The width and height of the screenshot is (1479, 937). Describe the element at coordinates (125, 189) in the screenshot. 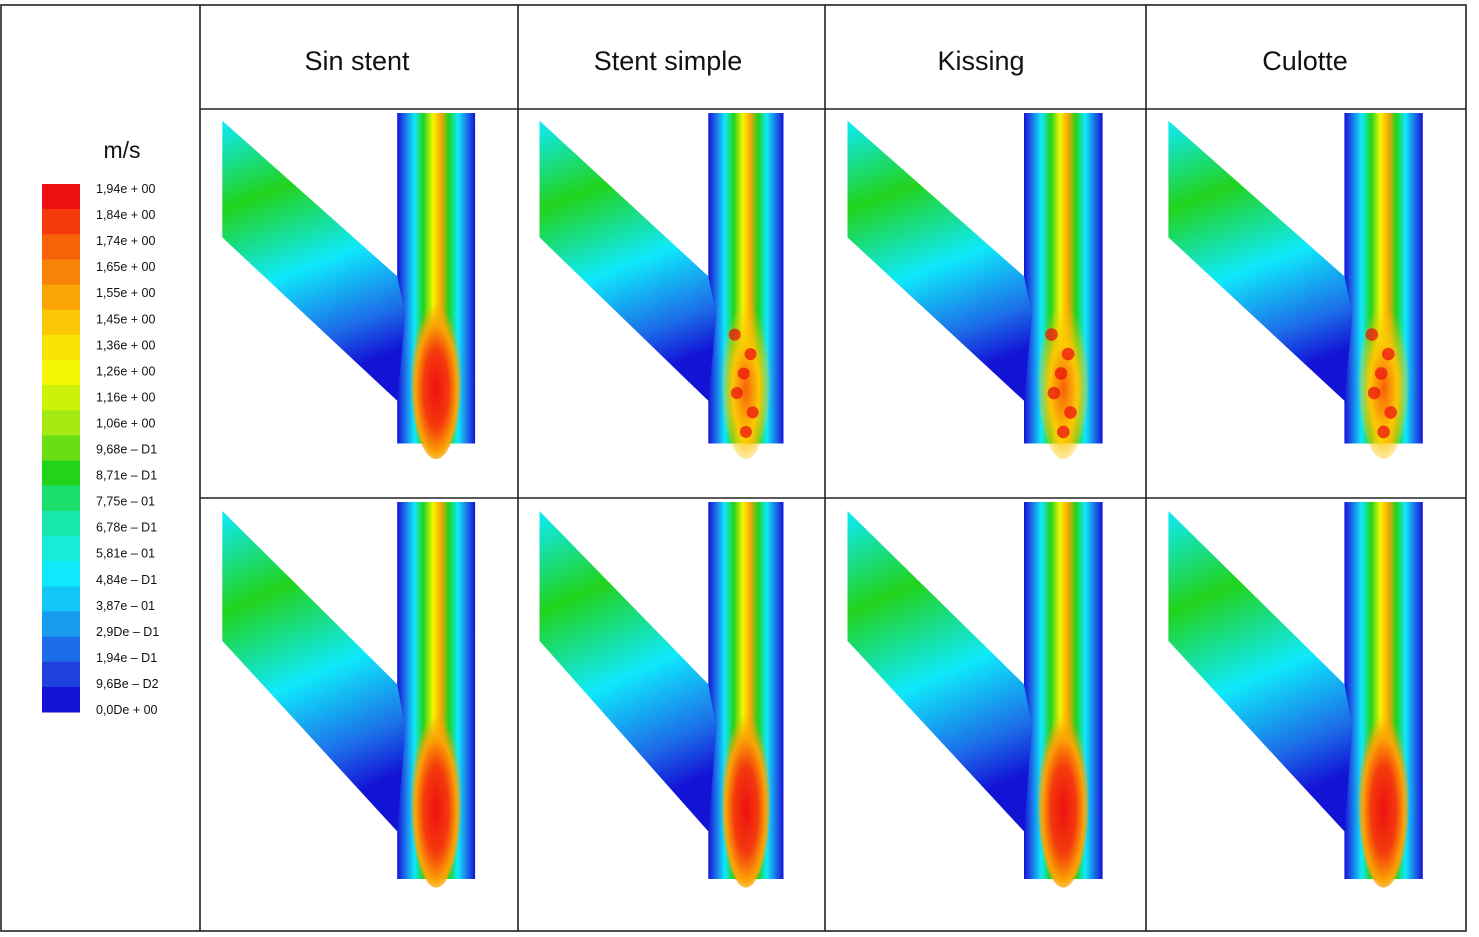

I see `legend-label: 1,94e + 00` at that location.